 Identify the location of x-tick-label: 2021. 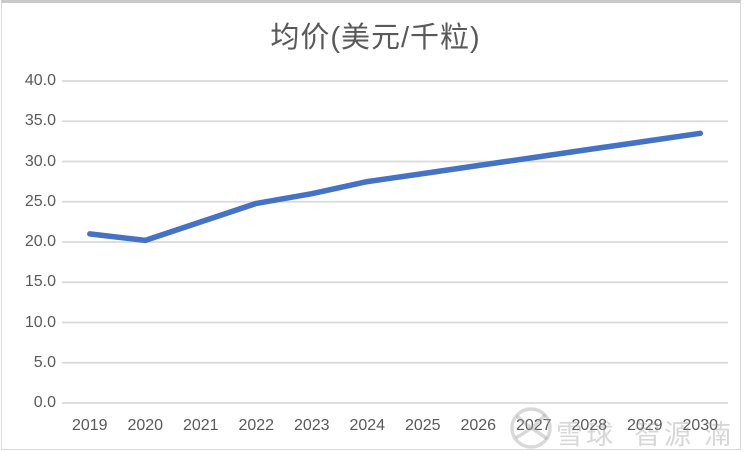
(200, 425).